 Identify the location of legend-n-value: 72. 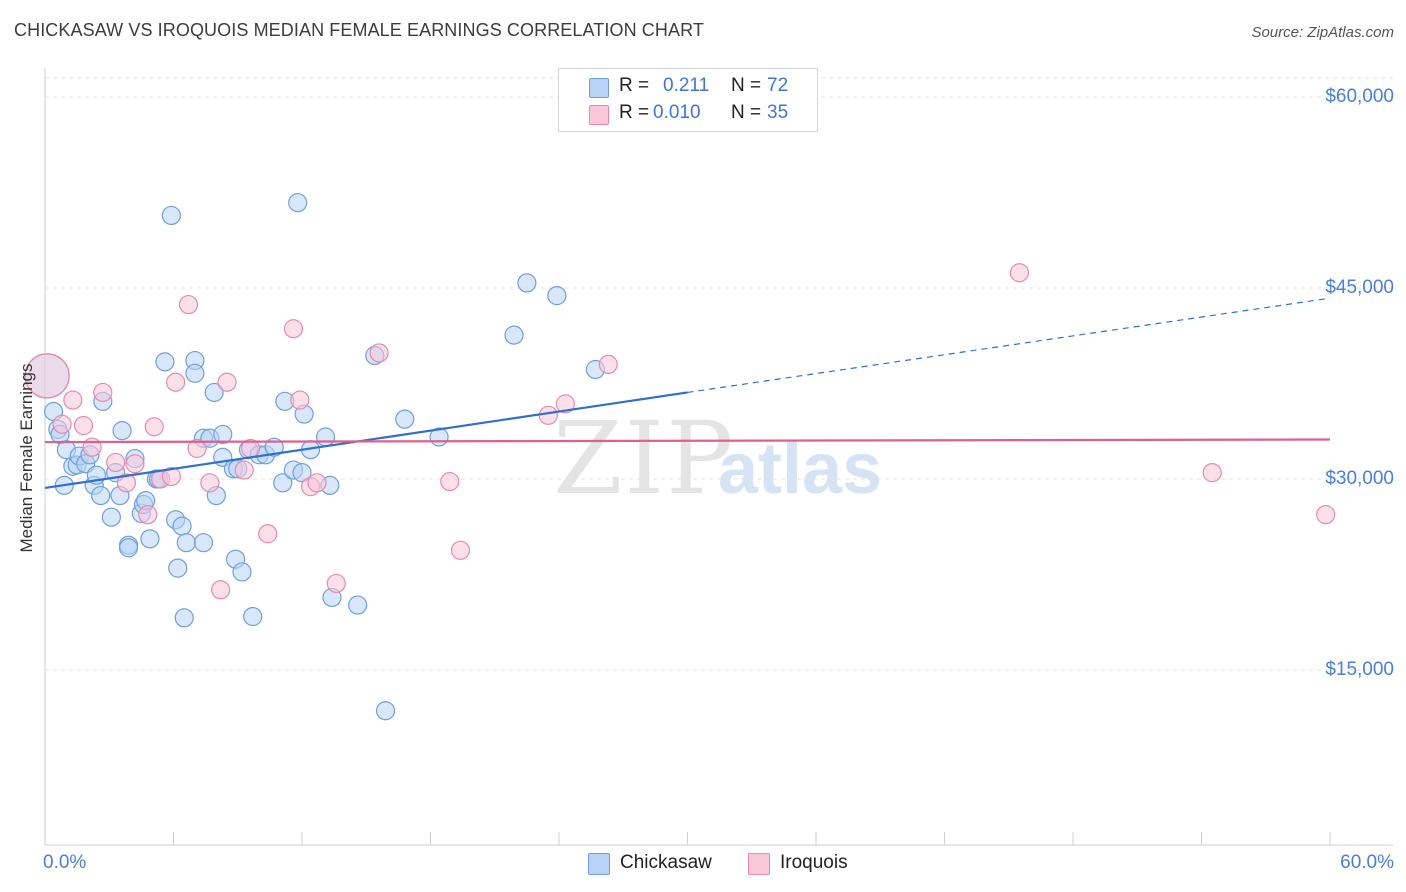
(778, 85).